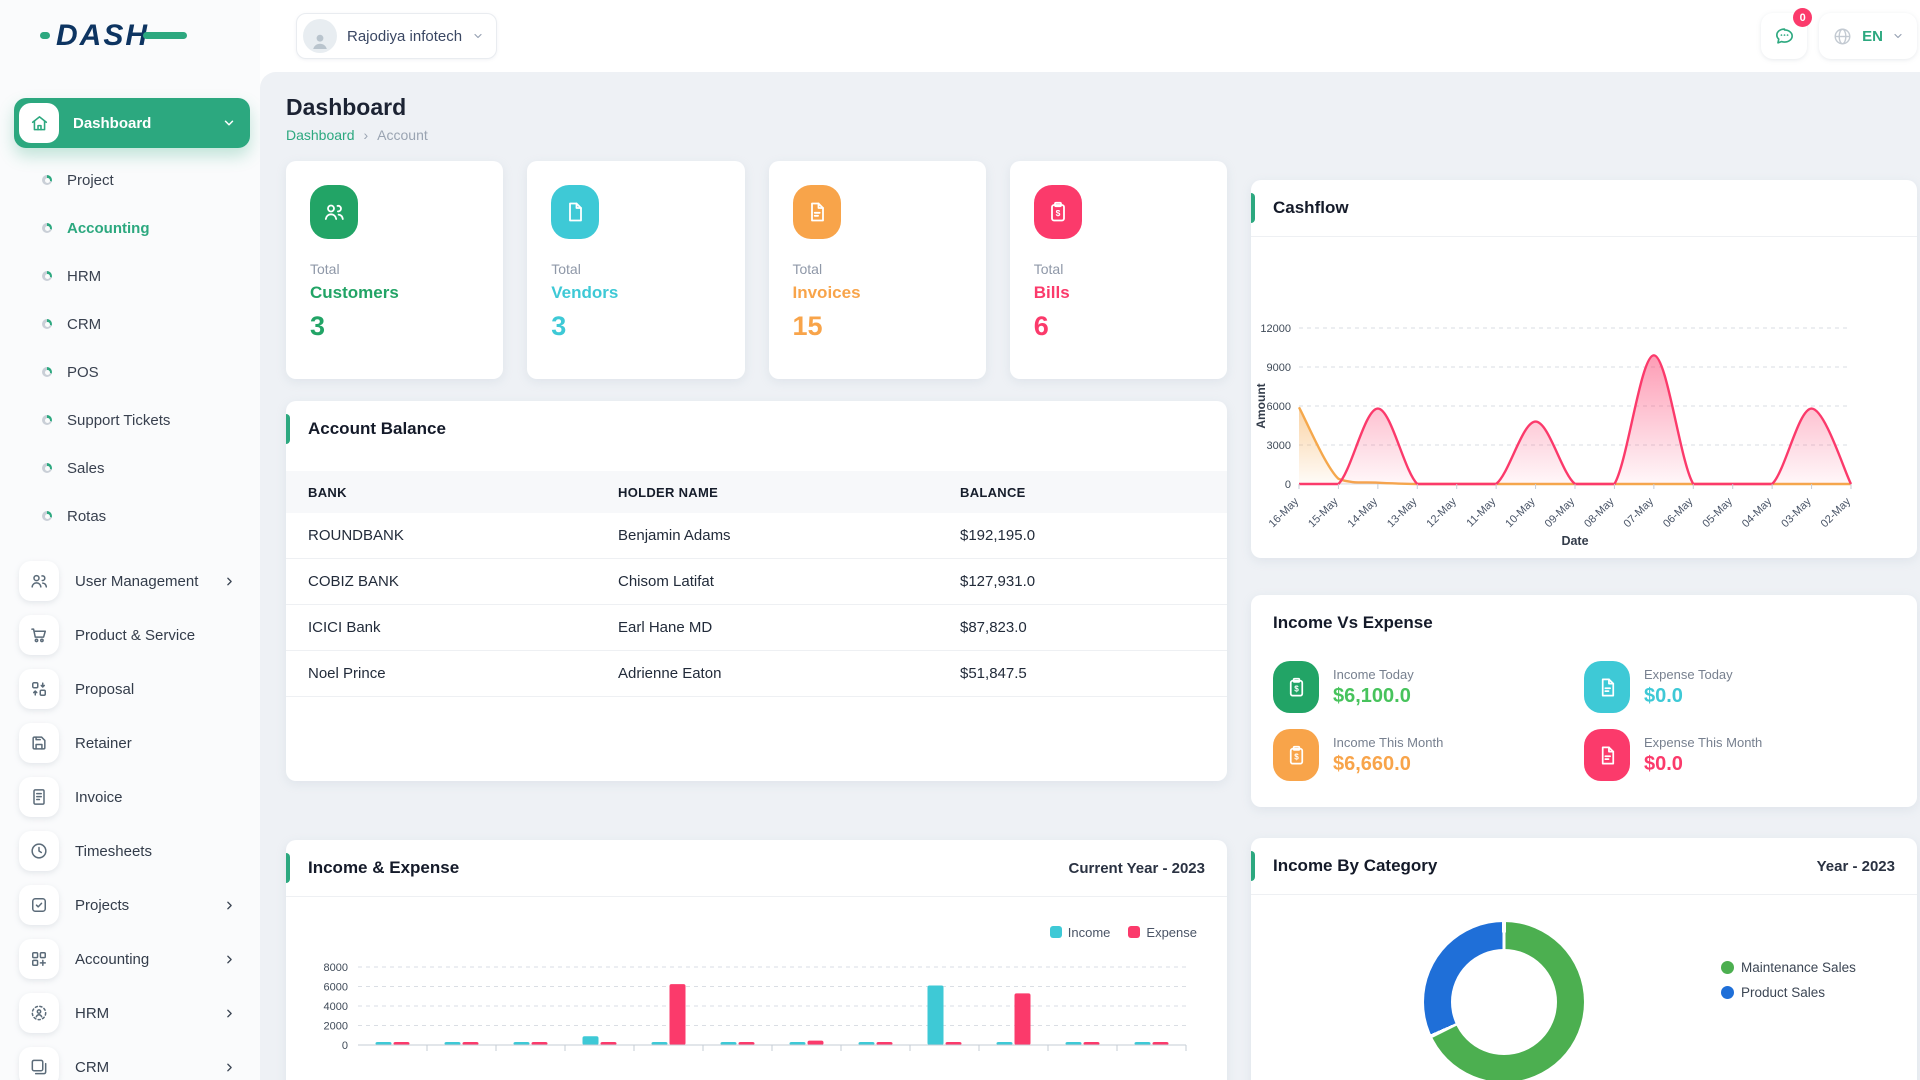  I want to click on ivse-stat-label: Income Today, so click(1373, 674).